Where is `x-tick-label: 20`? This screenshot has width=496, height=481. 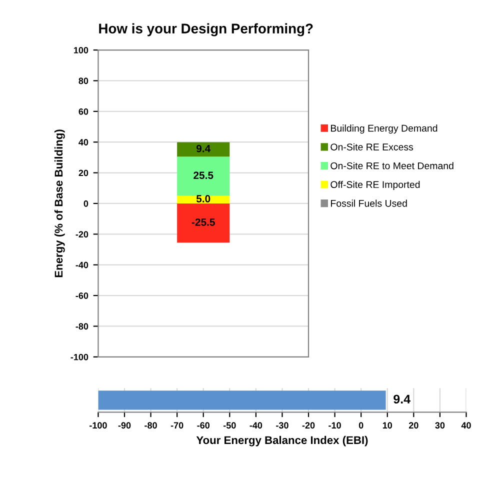 x-tick-label: 20 is located at coordinates (413, 425).